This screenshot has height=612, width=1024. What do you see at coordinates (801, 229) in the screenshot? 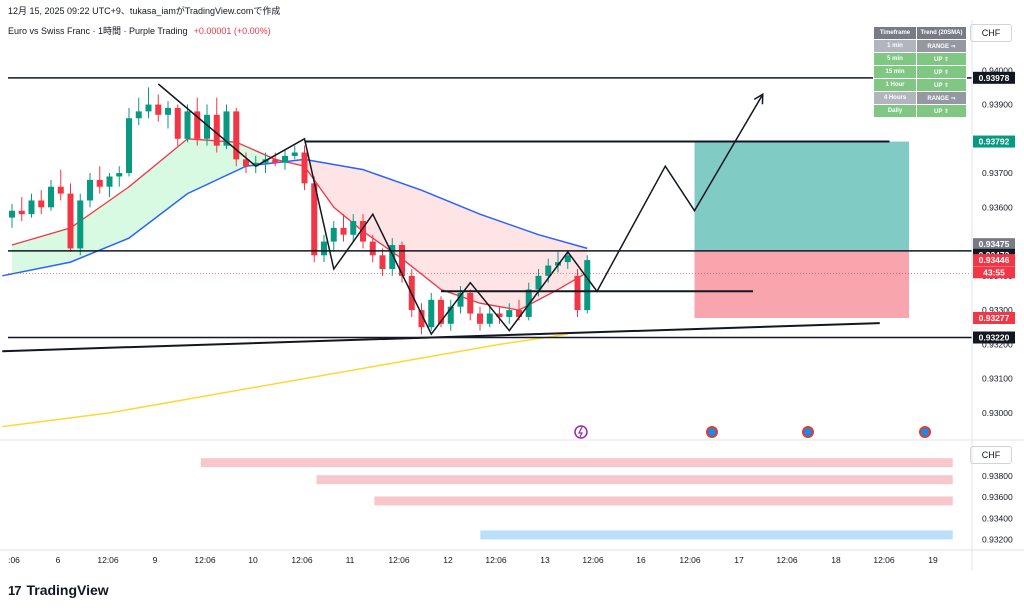
I see `position-zones` at bounding box center [801, 229].